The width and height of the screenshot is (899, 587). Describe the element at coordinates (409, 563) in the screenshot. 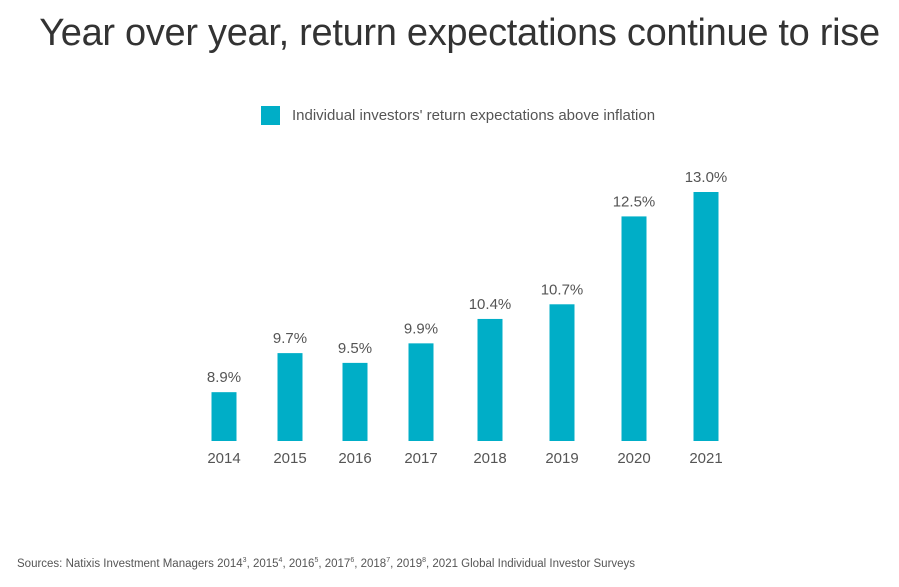

I see `sources-text: 2019` at that location.